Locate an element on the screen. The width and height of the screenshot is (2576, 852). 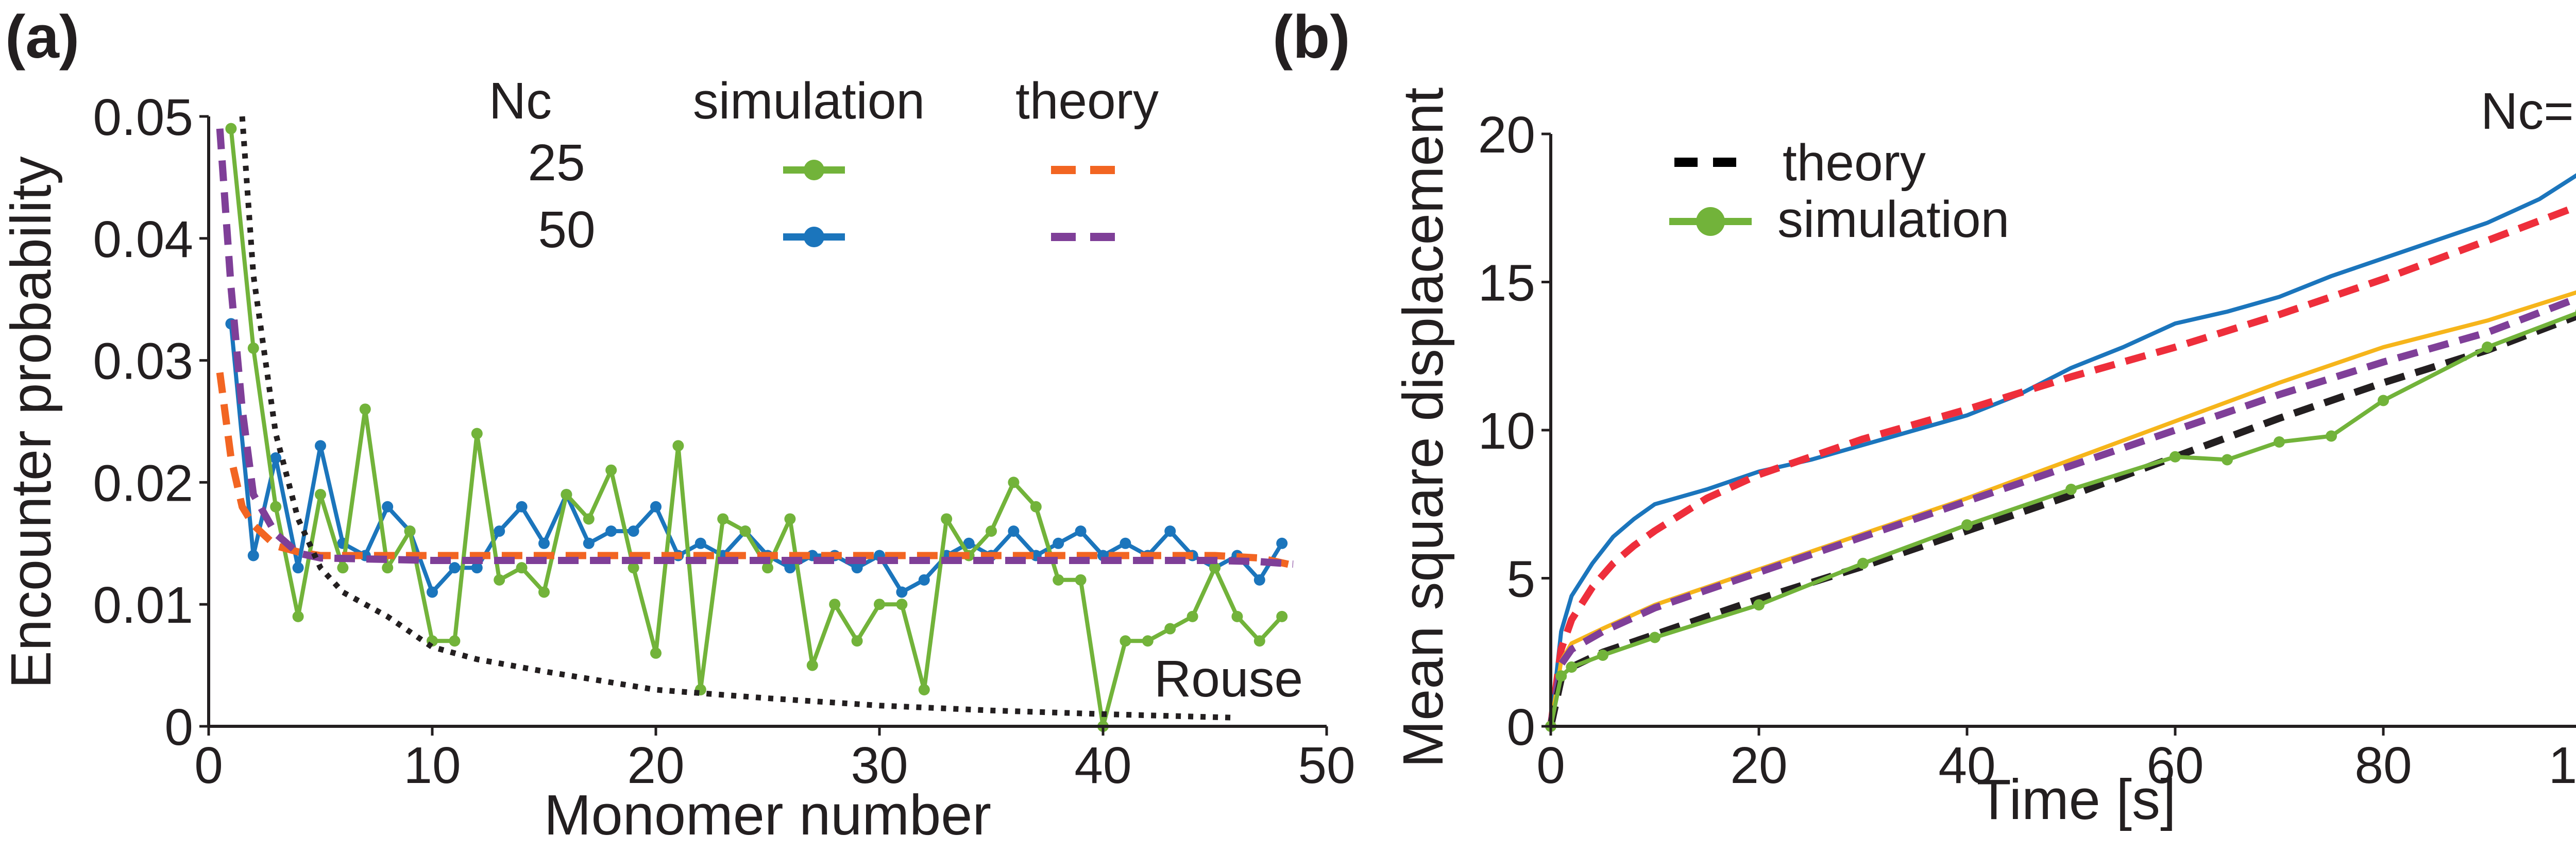
y-tick-label: 0.05 is located at coordinates (143, 117).